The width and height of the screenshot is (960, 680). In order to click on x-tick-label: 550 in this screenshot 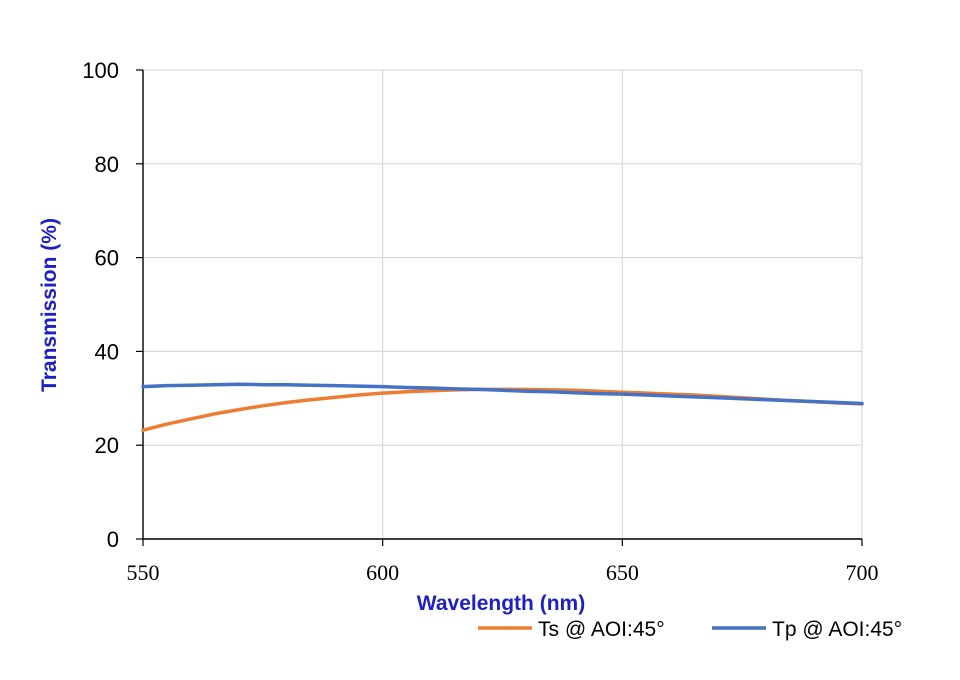, I will do `click(143, 572)`.